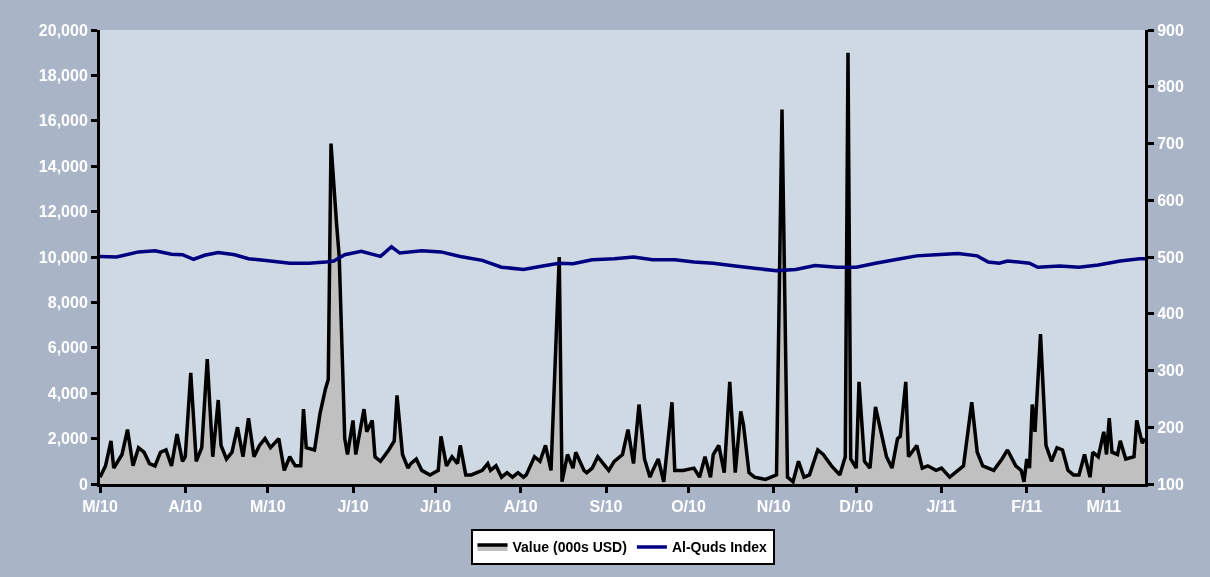  I want to click on y-tick-label: 18,000, so click(63, 75).